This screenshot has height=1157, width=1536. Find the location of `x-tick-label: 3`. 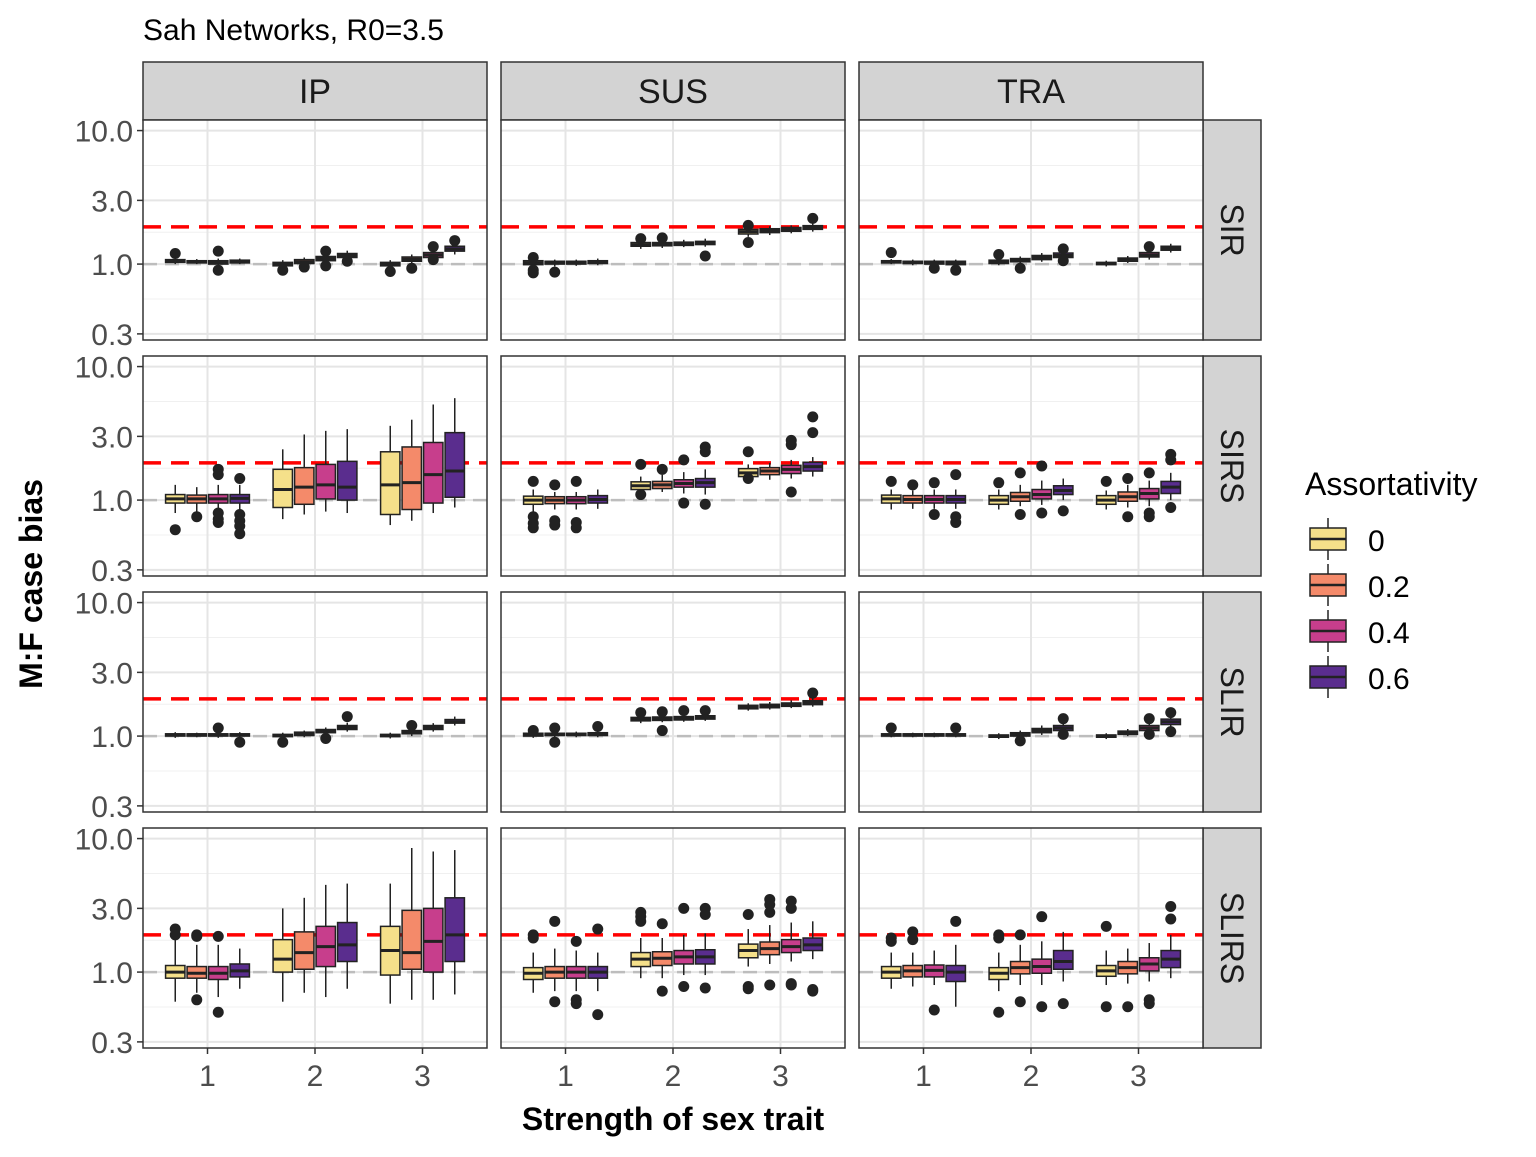

x-tick-label: 3 is located at coordinates (1138, 1076).